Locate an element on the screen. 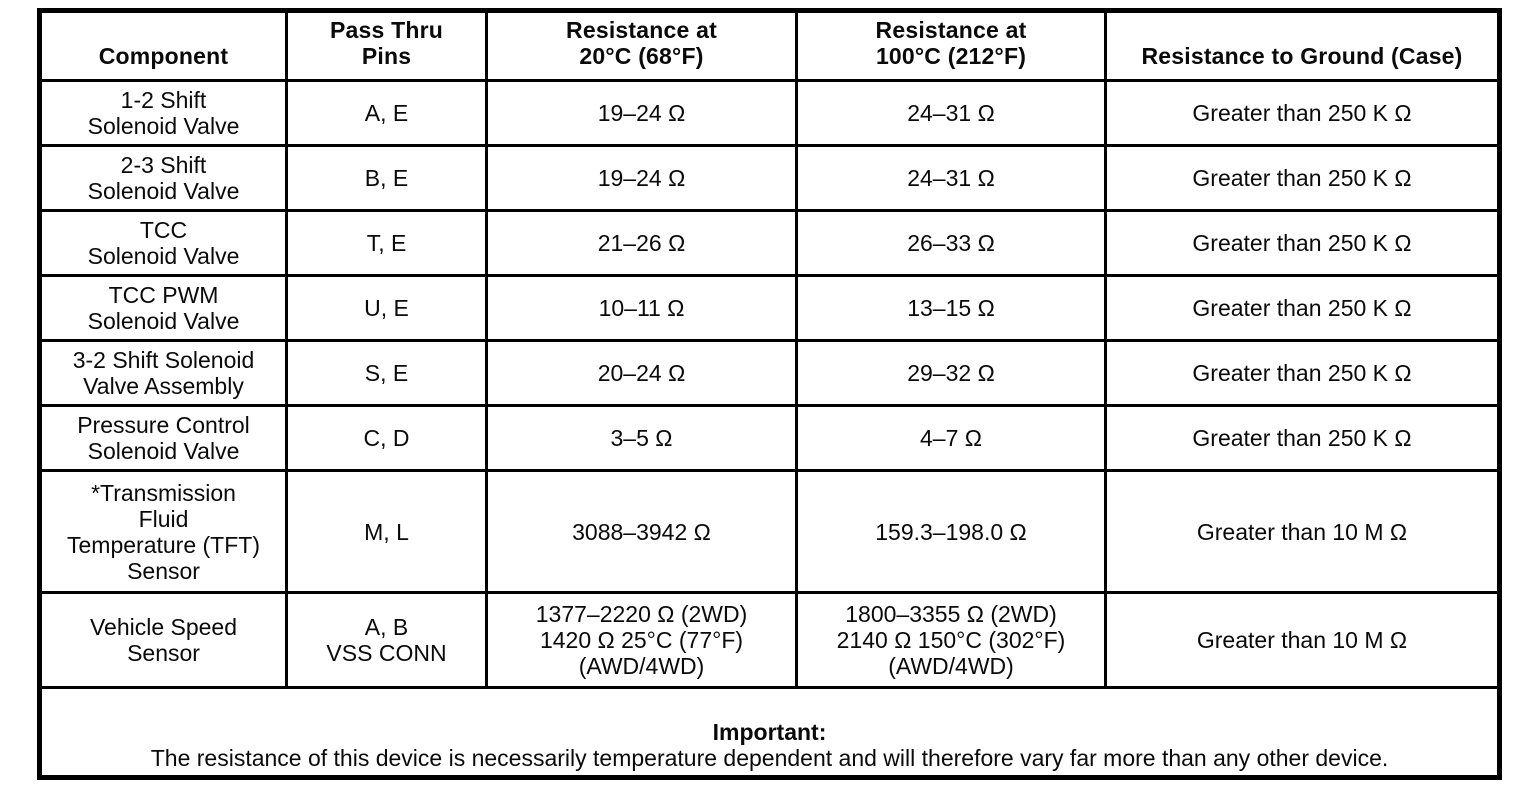 The image size is (1536, 798). resistance-20c-cell: 21–26 Ω is located at coordinates (641, 243).